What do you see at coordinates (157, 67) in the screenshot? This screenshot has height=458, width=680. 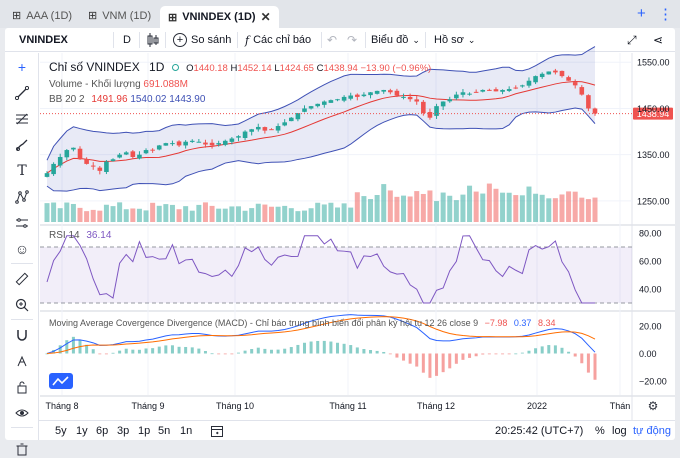 I see `legend-interval: 1D` at bounding box center [157, 67].